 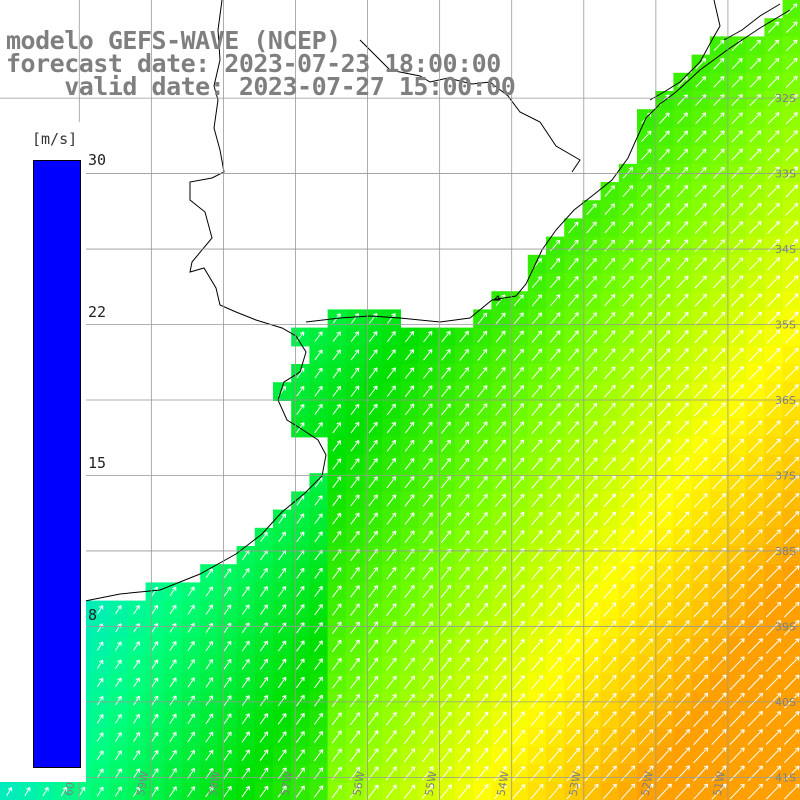 I want to click on longitude-label: 51W, so click(x=719, y=783).